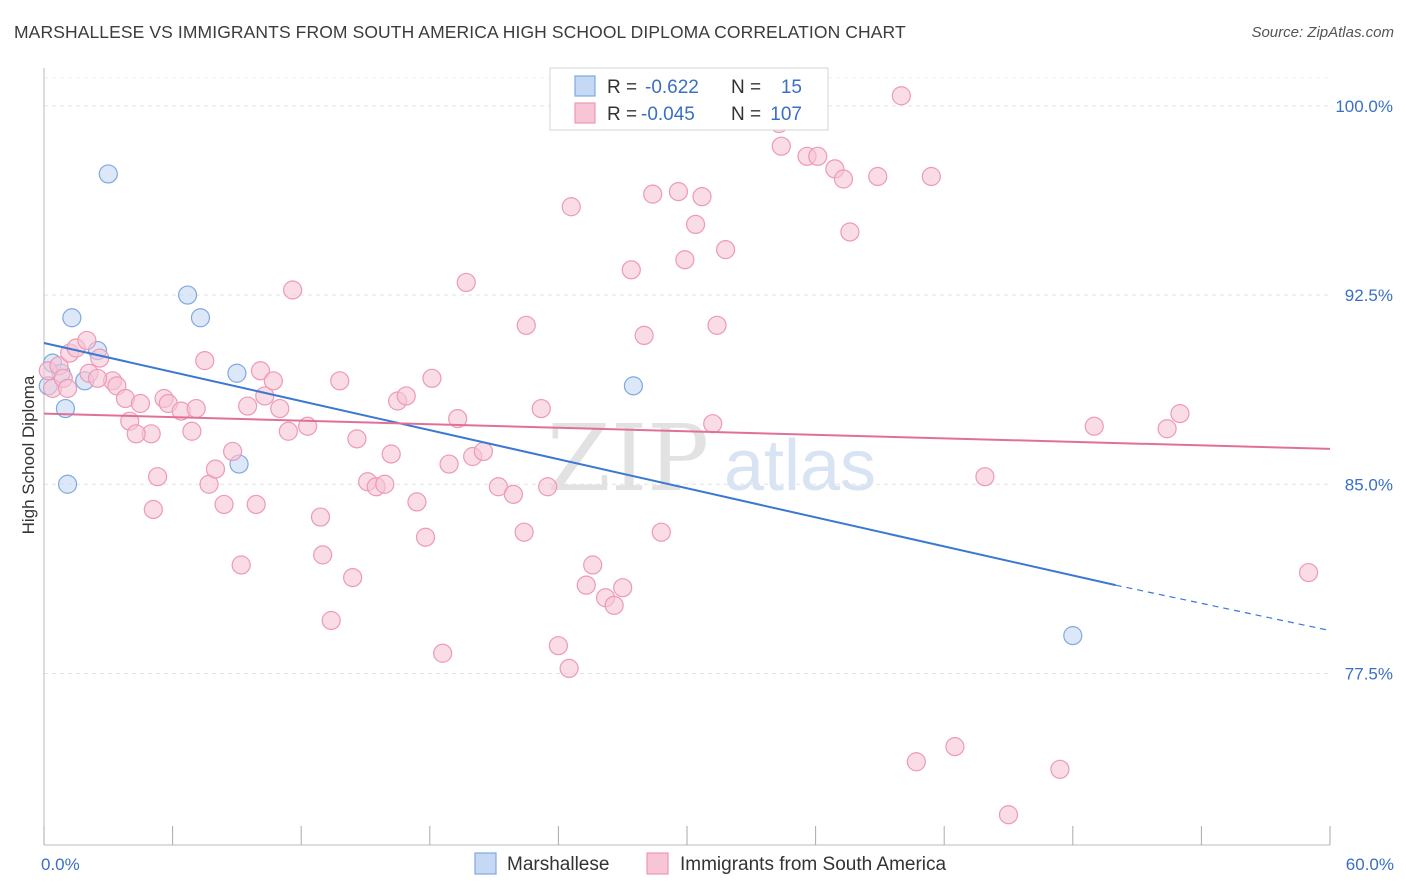 This screenshot has height=892, width=1406. Describe the element at coordinates (746, 114) in the screenshot. I see `legend-n-label-2: N =` at that location.